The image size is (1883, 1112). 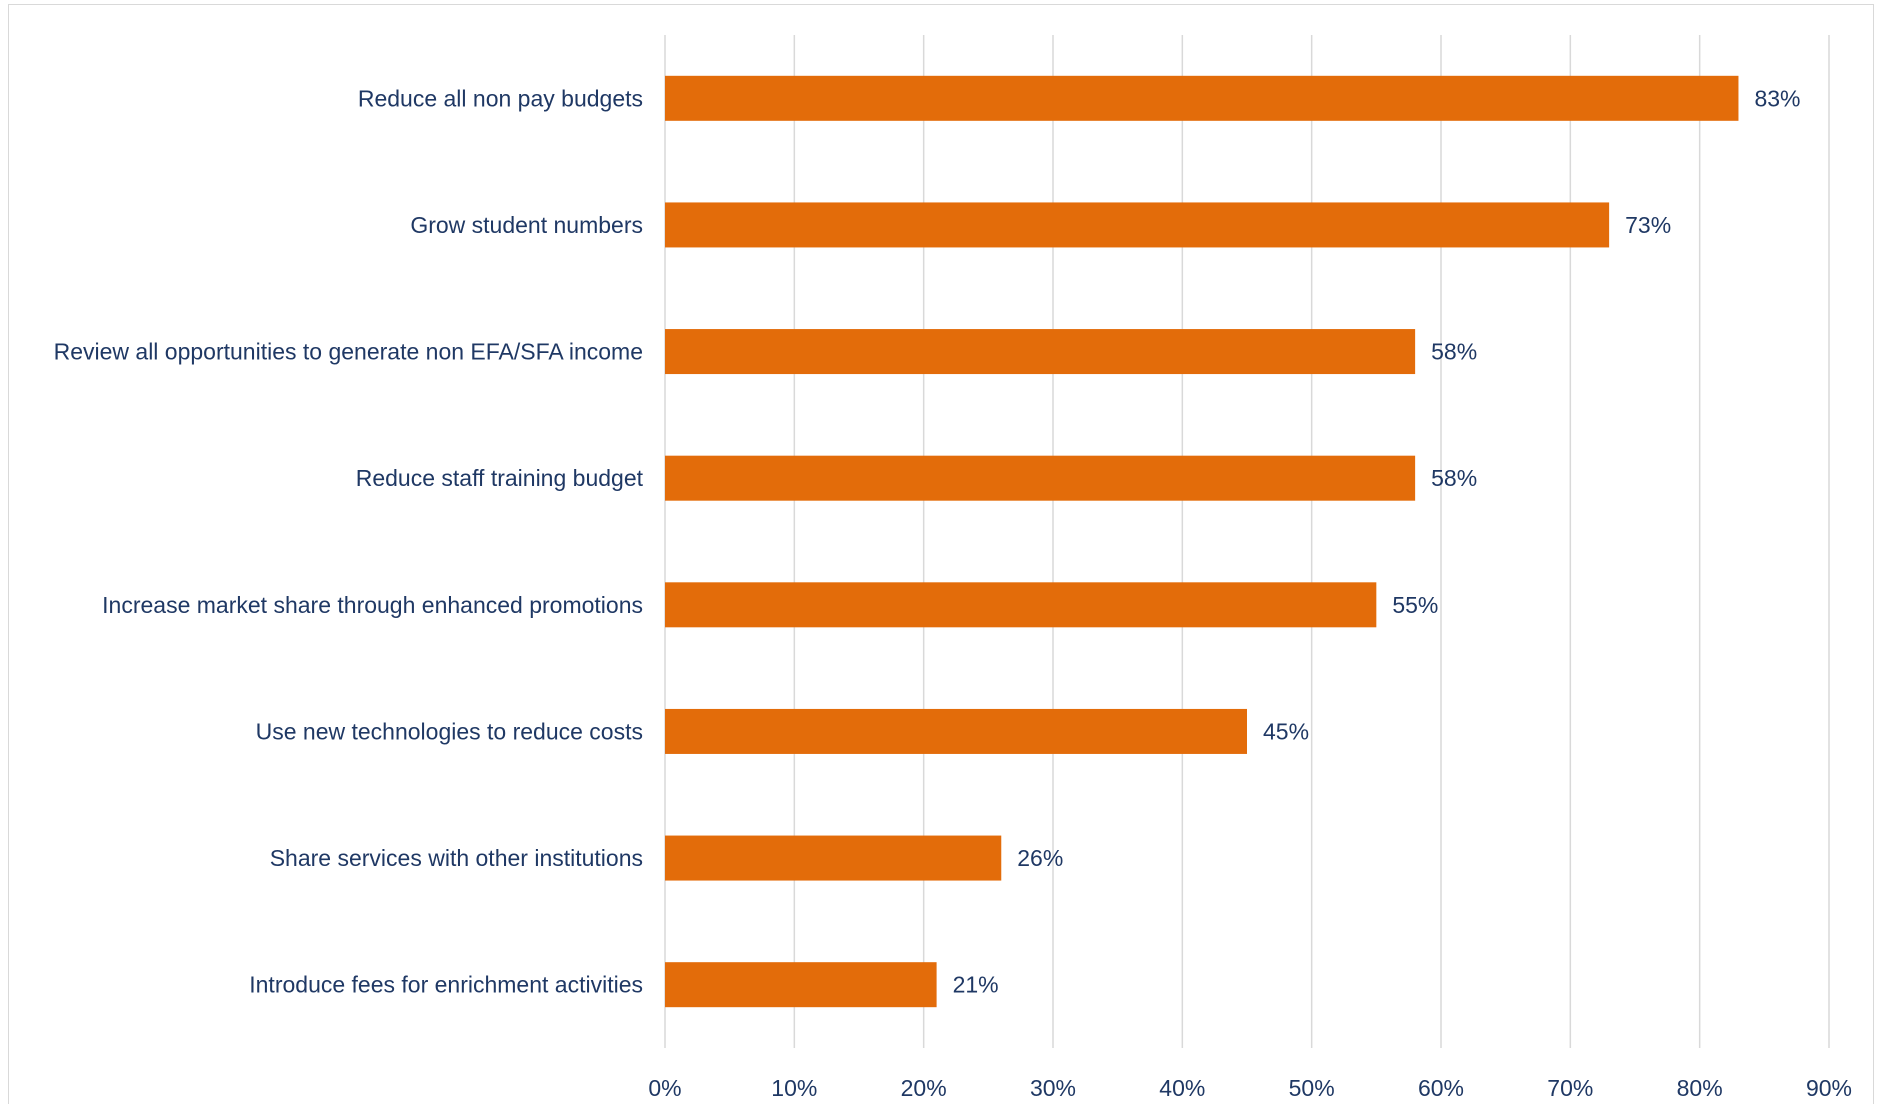 What do you see at coordinates (1040, 858) in the screenshot?
I see `value-label: 26%` at bounding box center [1040, 858].